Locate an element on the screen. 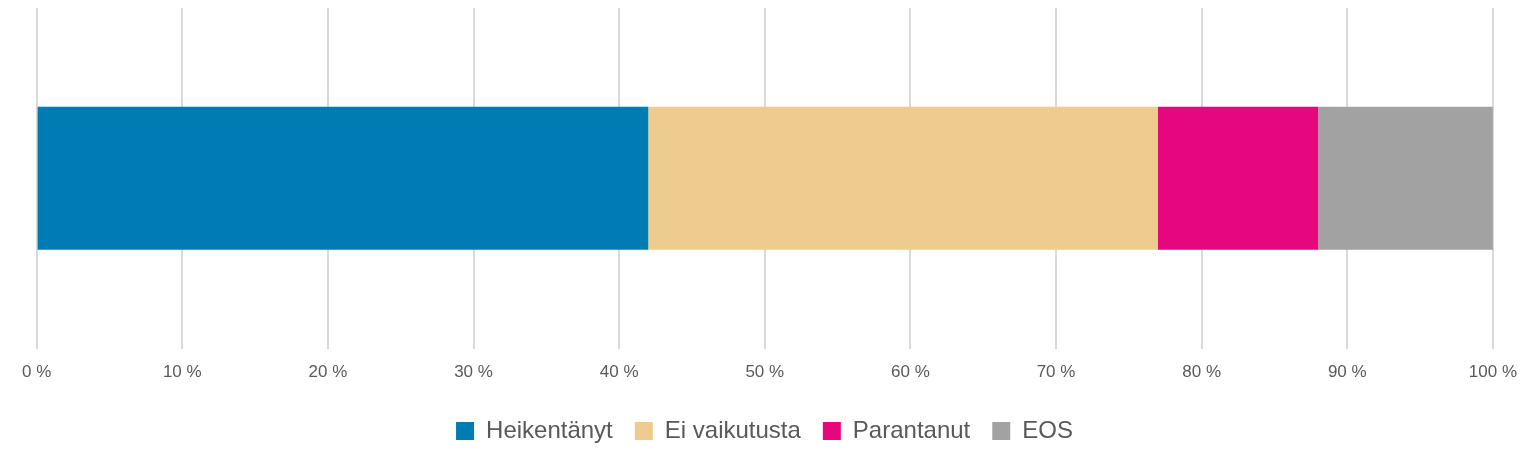 The image size is (1539, 455). x-tick-label: 10 % is located at coordinates (182, 372).